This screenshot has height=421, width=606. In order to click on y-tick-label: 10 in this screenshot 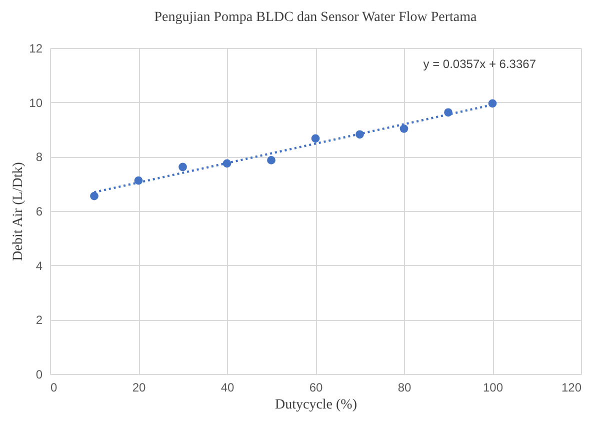, I will do `click(36, 103)`.